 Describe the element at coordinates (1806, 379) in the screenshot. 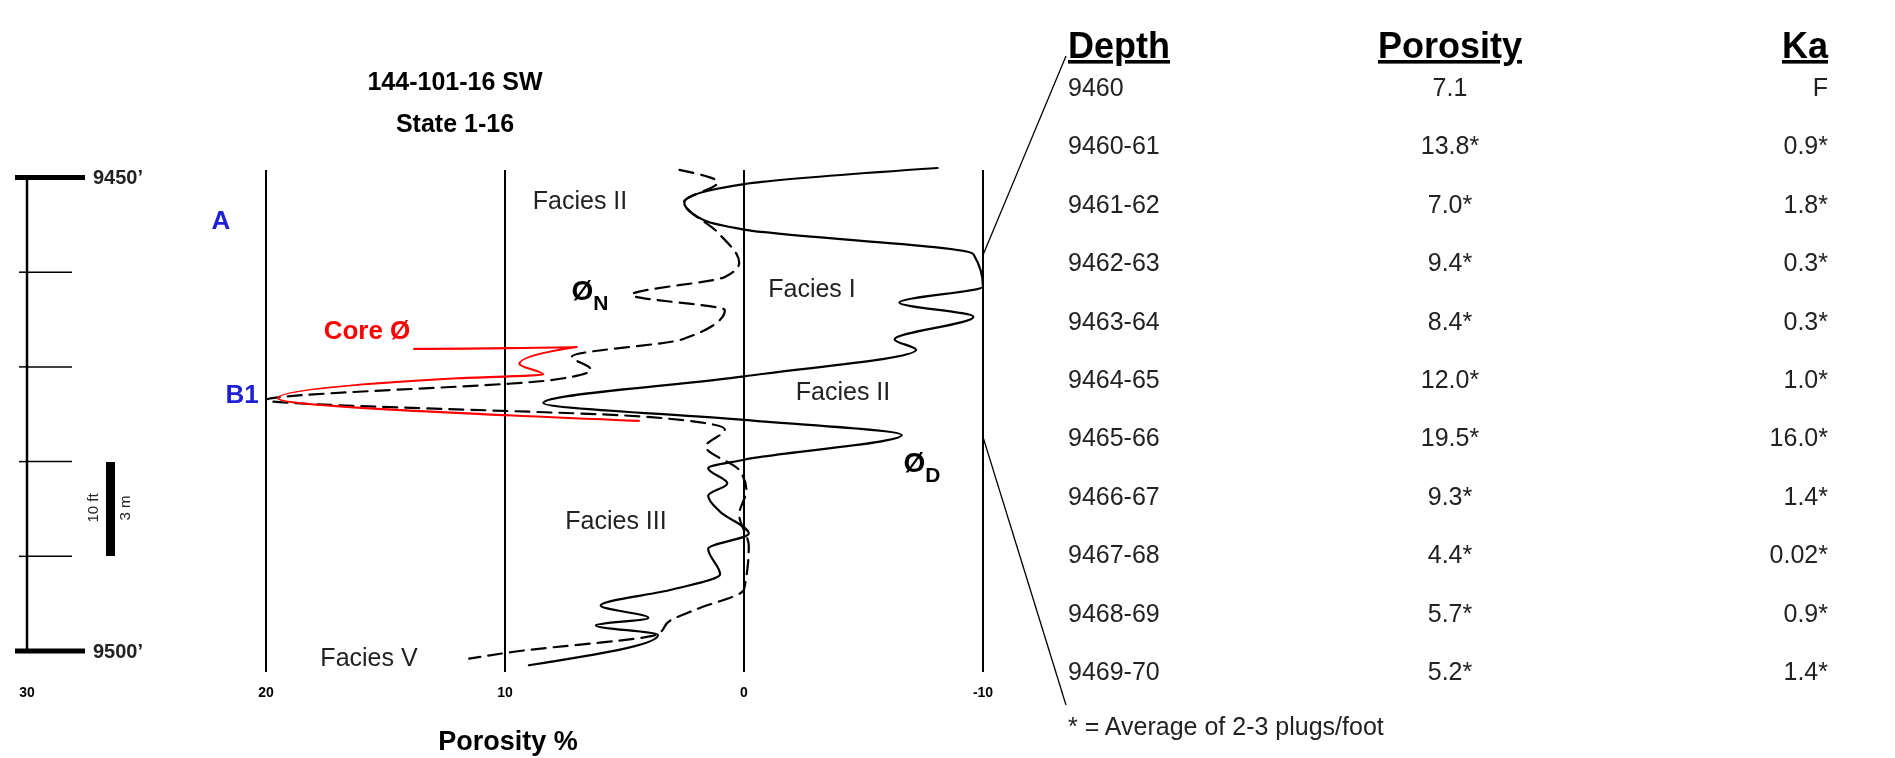

I see `text: 1.0*` at that location.